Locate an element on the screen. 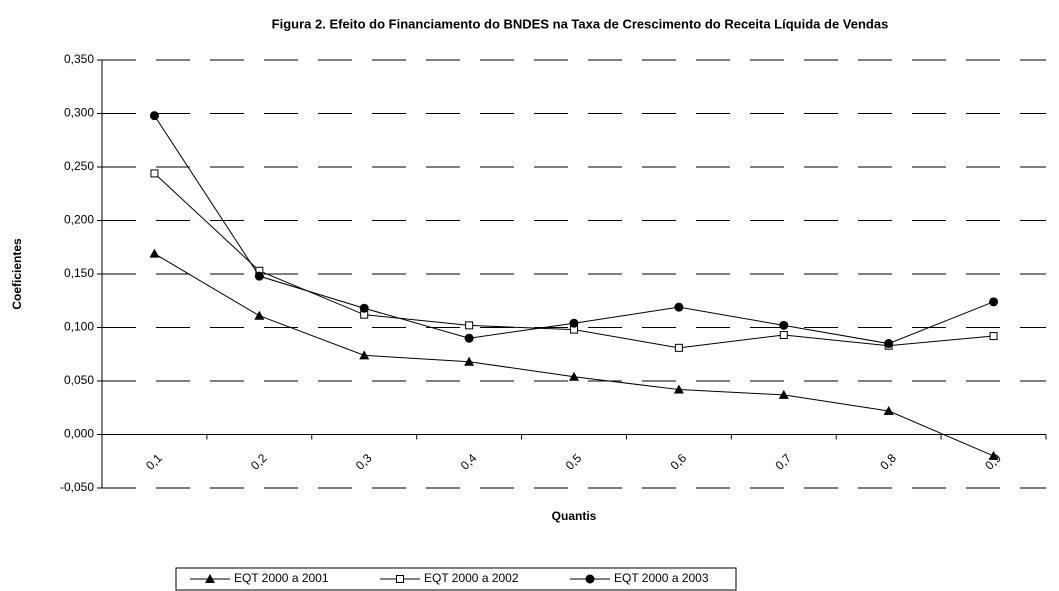  legend-box is located at coordinates (456, 579).